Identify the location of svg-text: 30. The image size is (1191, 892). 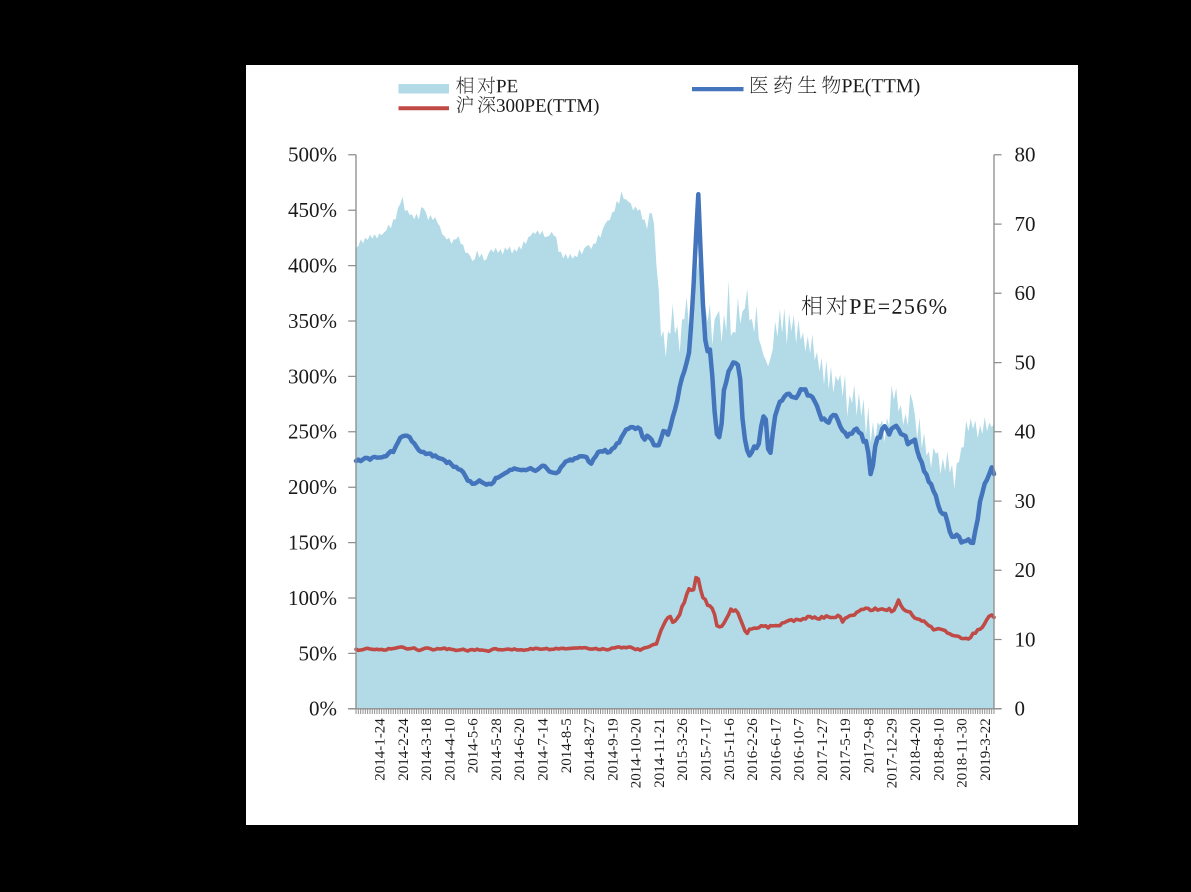
(1025, 501).